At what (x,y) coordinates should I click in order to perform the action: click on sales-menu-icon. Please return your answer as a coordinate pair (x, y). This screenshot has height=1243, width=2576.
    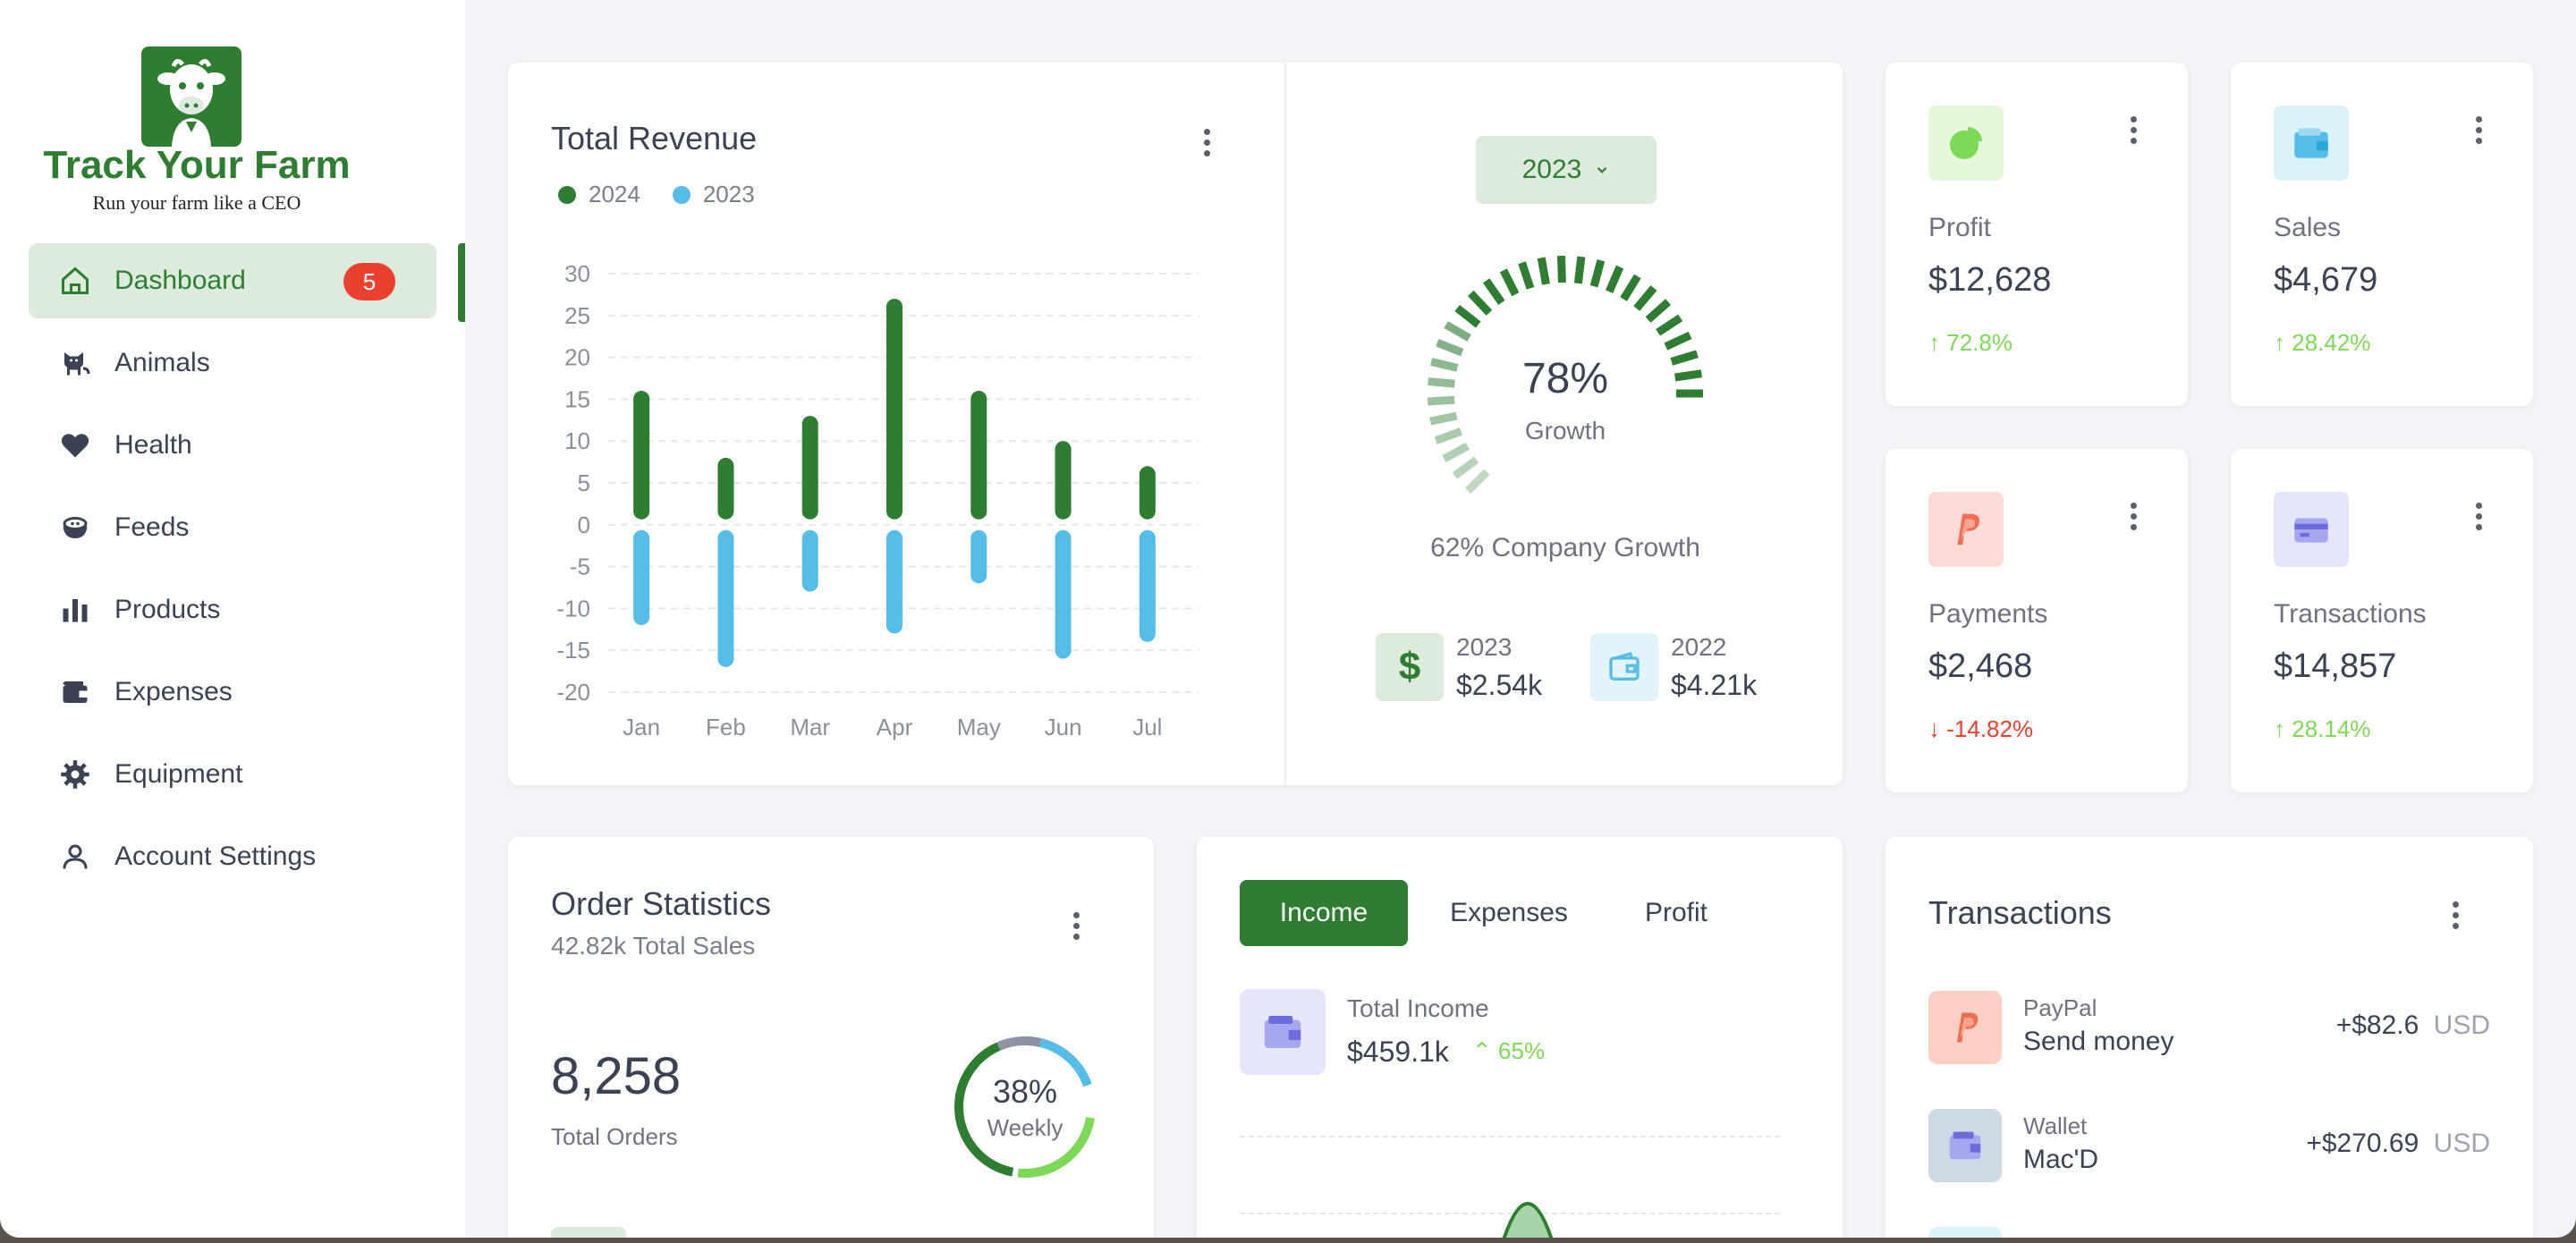
    Looking at the image, I should click on (2479, 130).